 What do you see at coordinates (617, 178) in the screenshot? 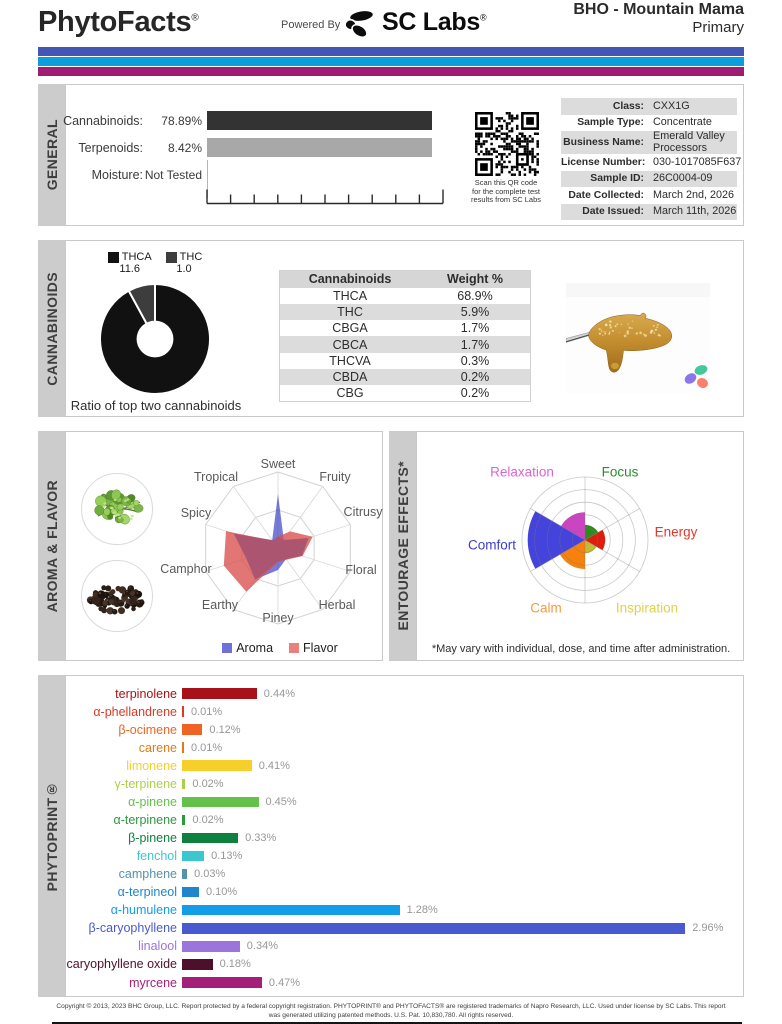
I see `info-label: Sample ID:` at bounding box center [617, 178].